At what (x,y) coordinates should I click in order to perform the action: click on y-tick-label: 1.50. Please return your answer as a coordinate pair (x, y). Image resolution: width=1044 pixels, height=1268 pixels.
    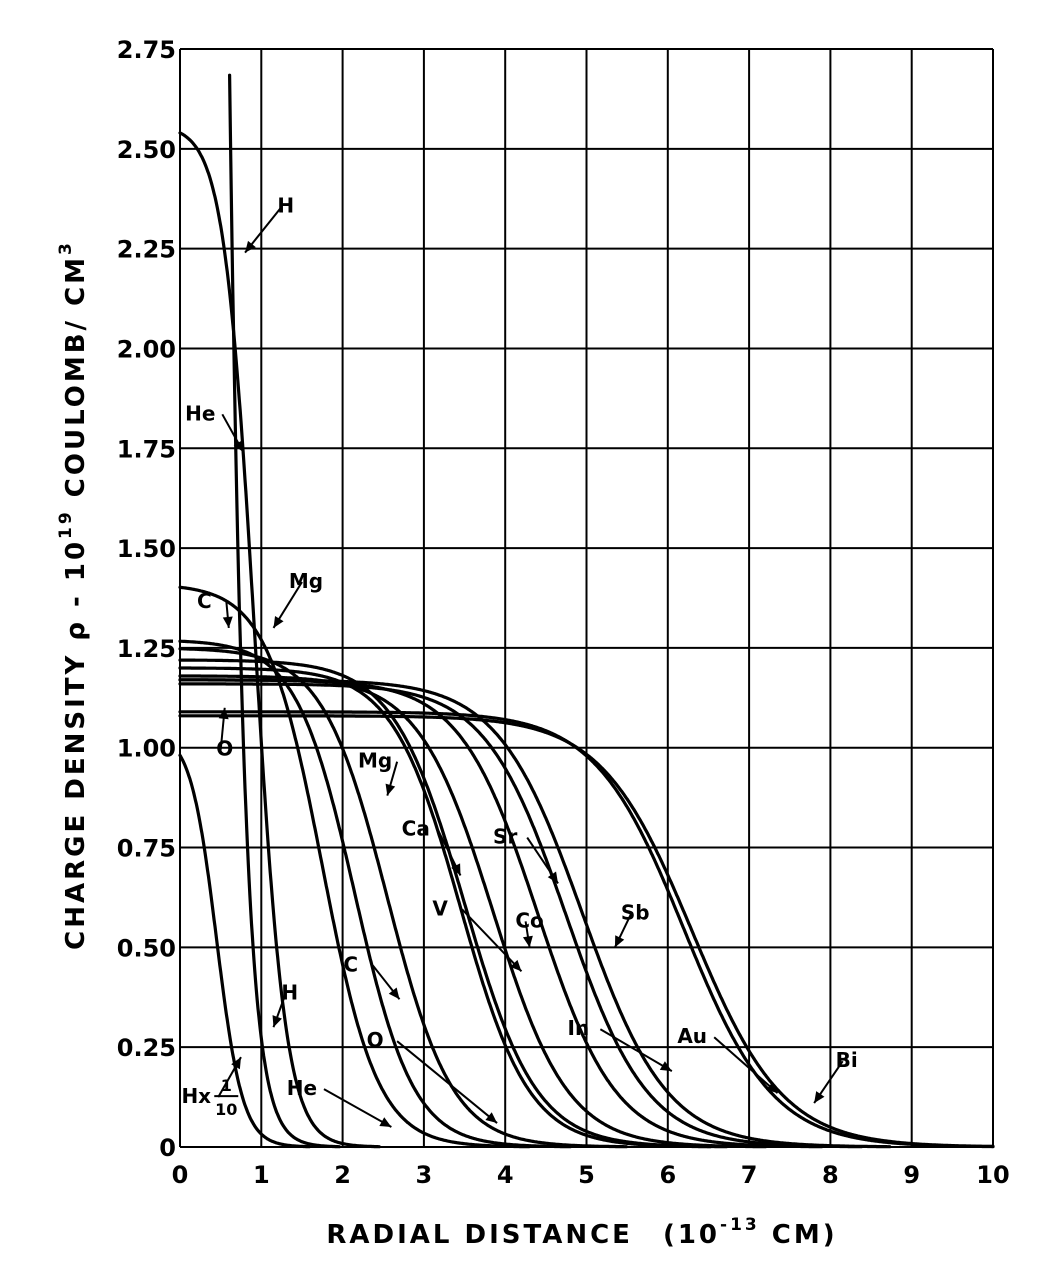
    Looking at the image, I should click on (146, 549).